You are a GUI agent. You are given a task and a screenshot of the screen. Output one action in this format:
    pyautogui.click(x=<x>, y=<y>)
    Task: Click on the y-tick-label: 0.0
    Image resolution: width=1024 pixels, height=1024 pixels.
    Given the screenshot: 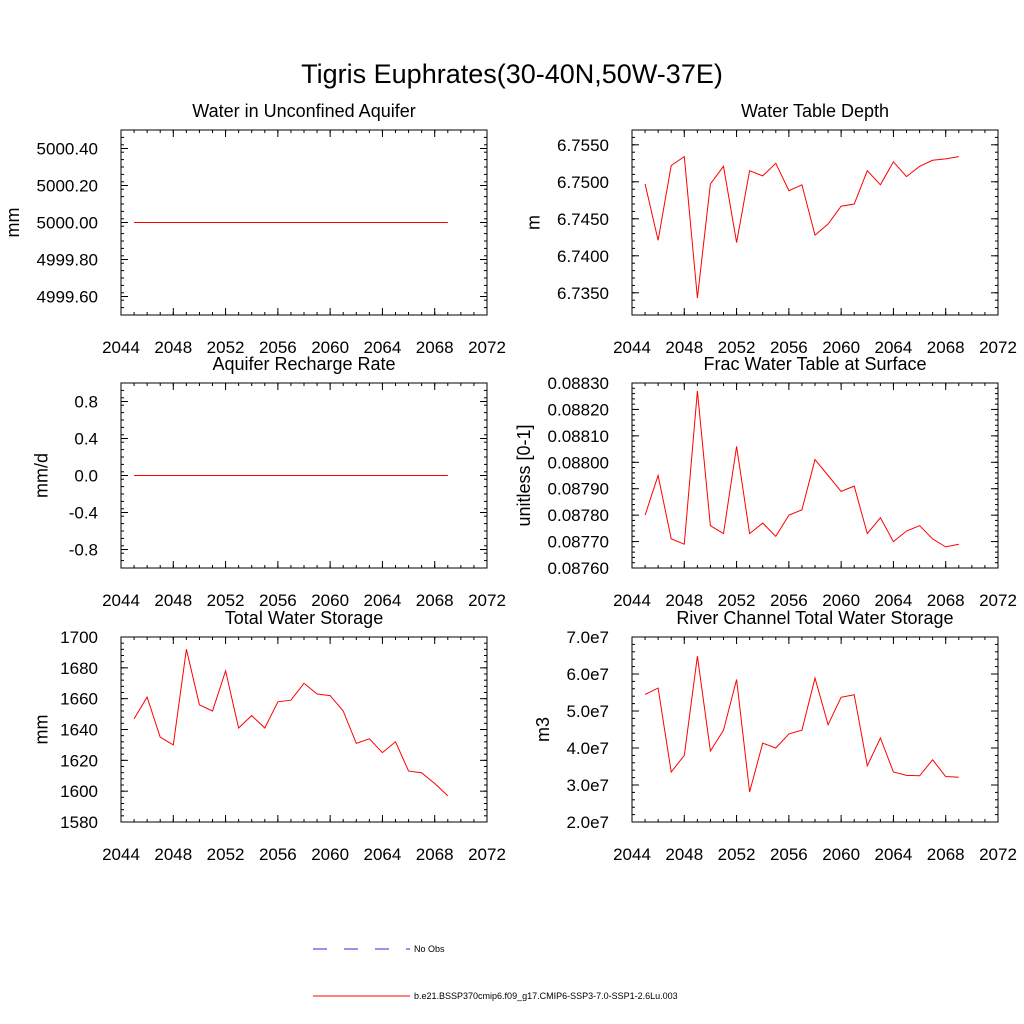 What is the action you would take?
    pyautogui.click(x=86, y=476)
    